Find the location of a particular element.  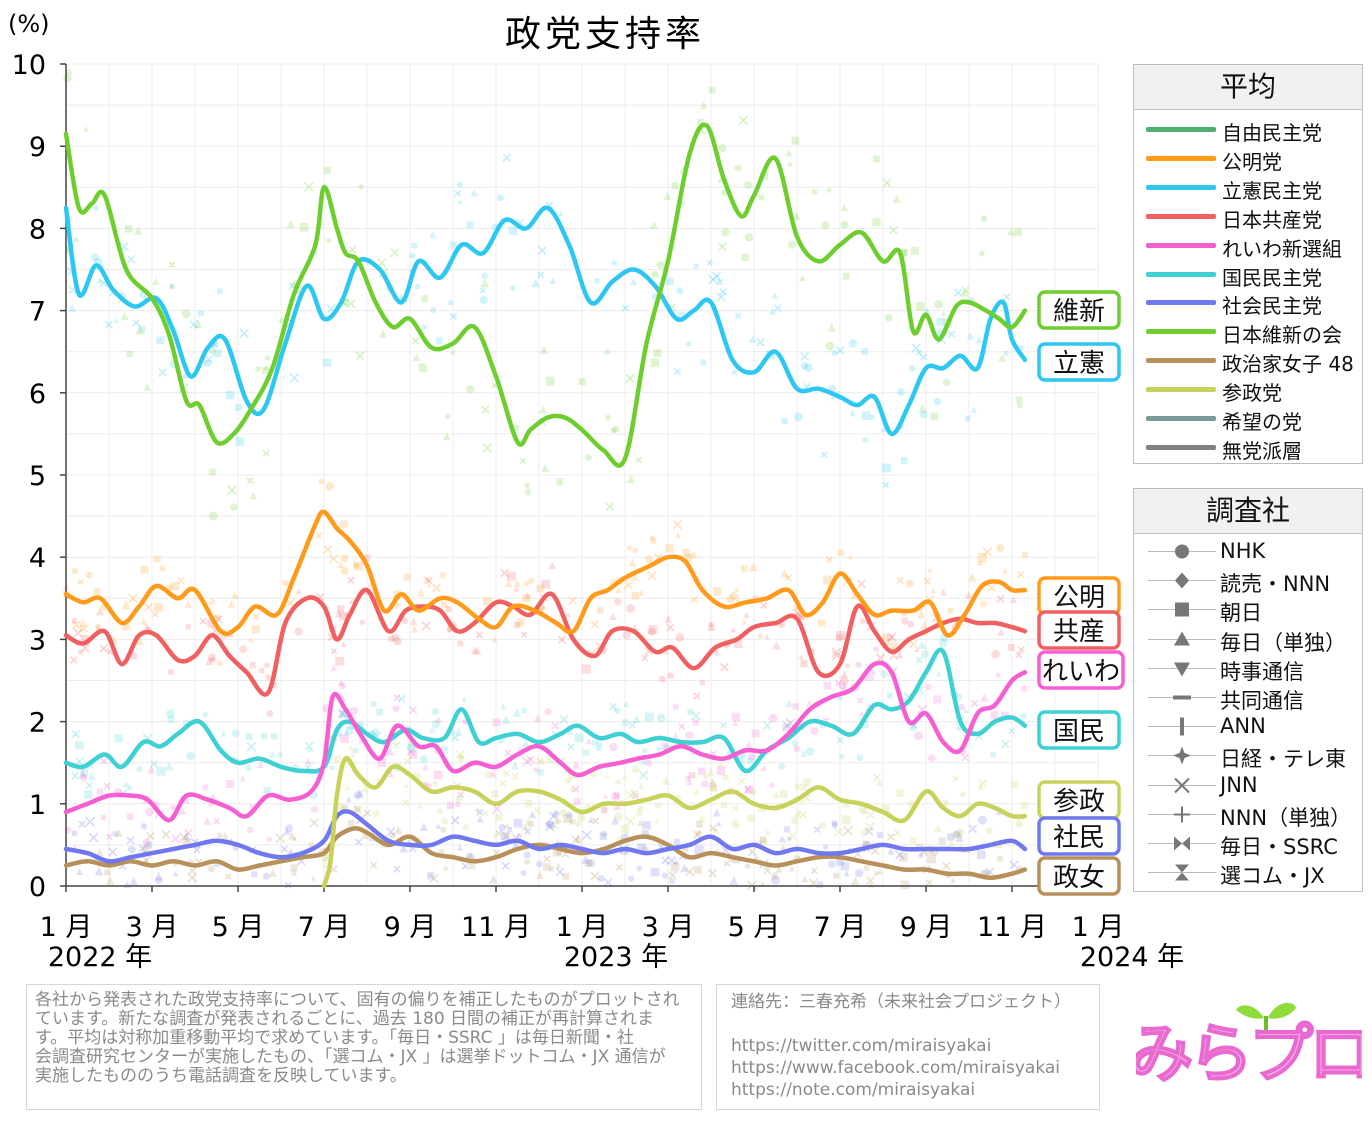

contact-link: https://twitter.com/miraisyakai is located at coordinates (861, 1046).